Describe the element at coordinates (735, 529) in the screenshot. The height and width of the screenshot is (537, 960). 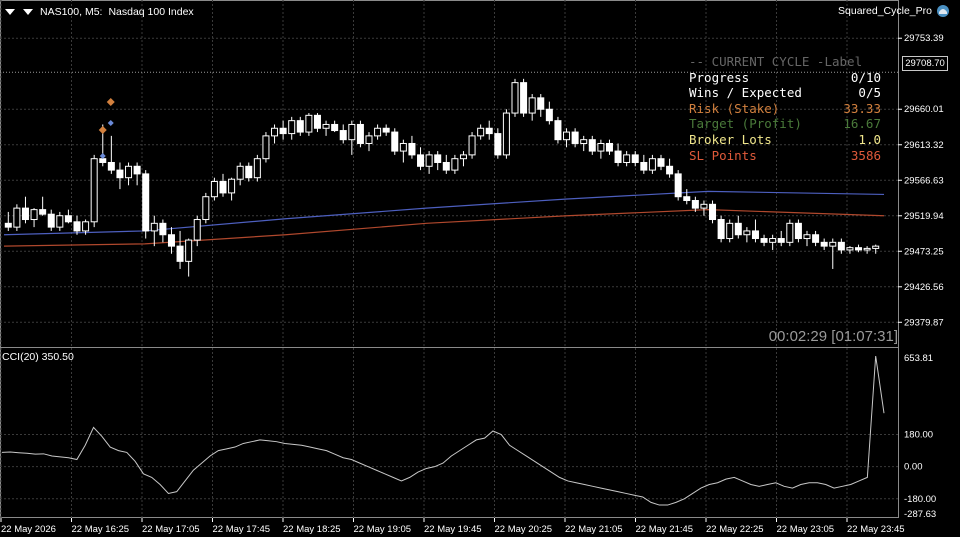
I see `time-tick-label: 22 May 22:25` at that location.